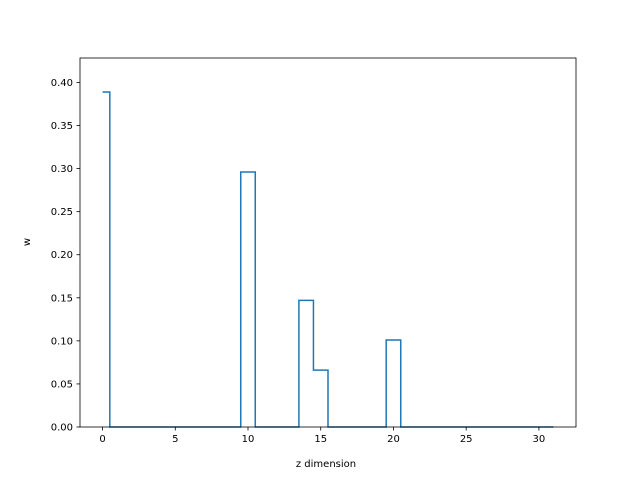  What do you see at coordinates (393, 439) in the screenshot?
I see `x-tick-label: 20` at bounding box center [393, 439].